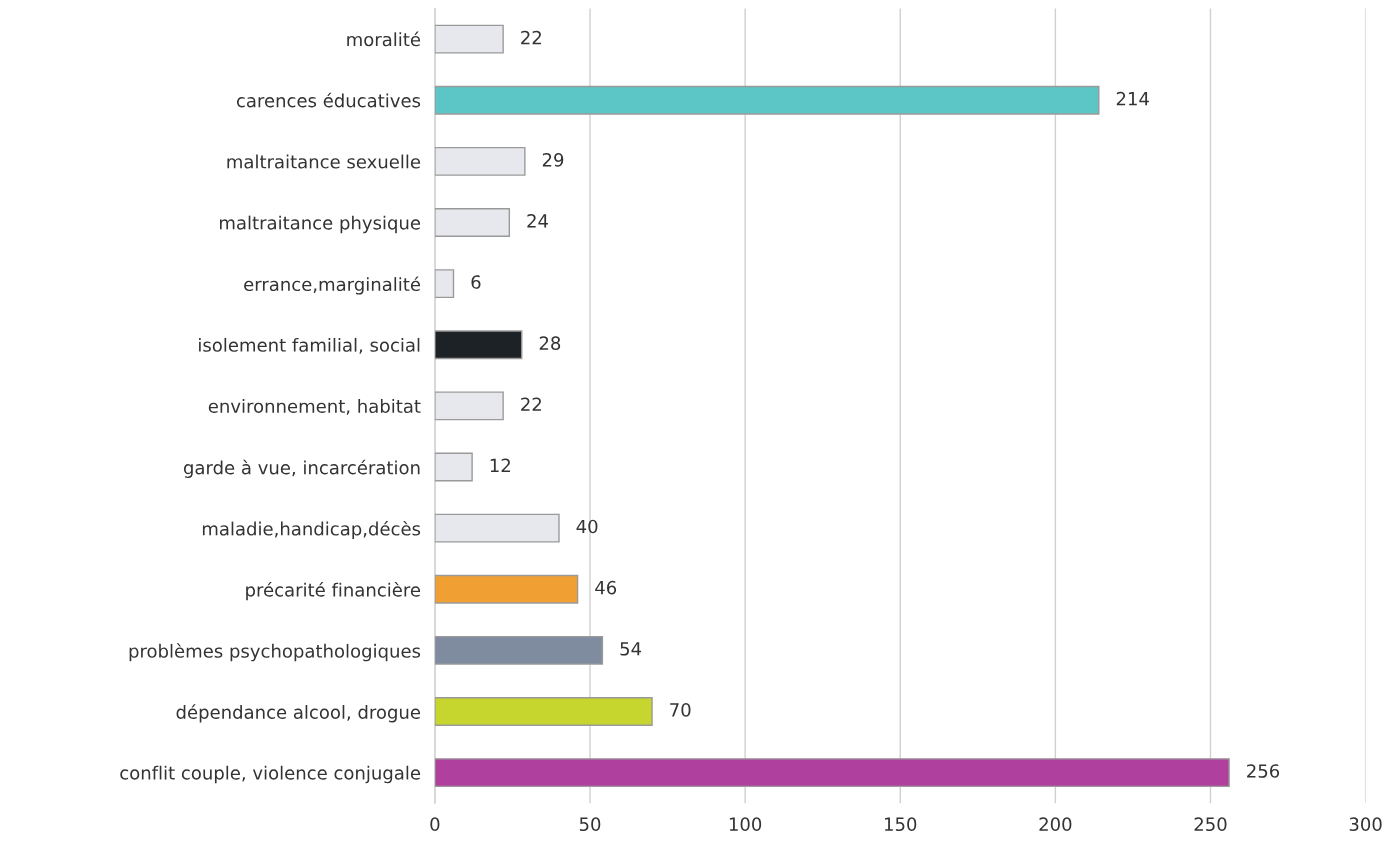 Image resolution: width=1385 pixels, height=859 pixels. I want to click on data-label: 46, so click(606, 587).